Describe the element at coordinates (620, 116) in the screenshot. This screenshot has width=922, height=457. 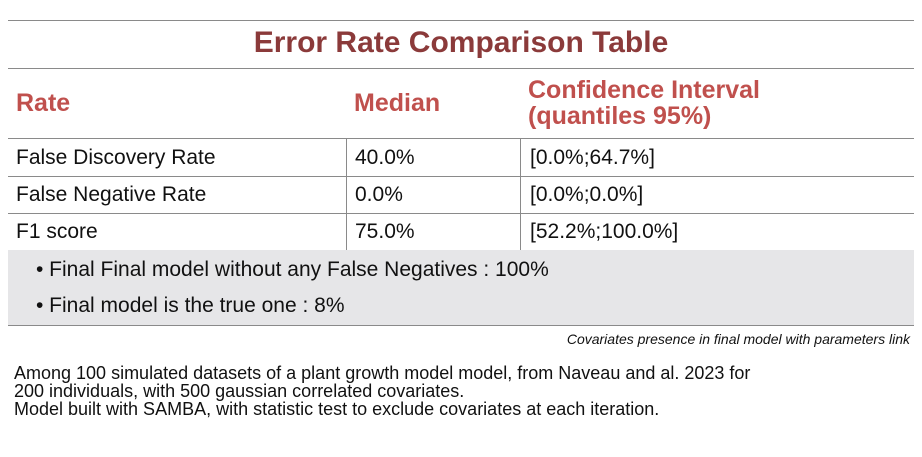
I see `header-ci-line-2: (quantiles 95%)` at that location.